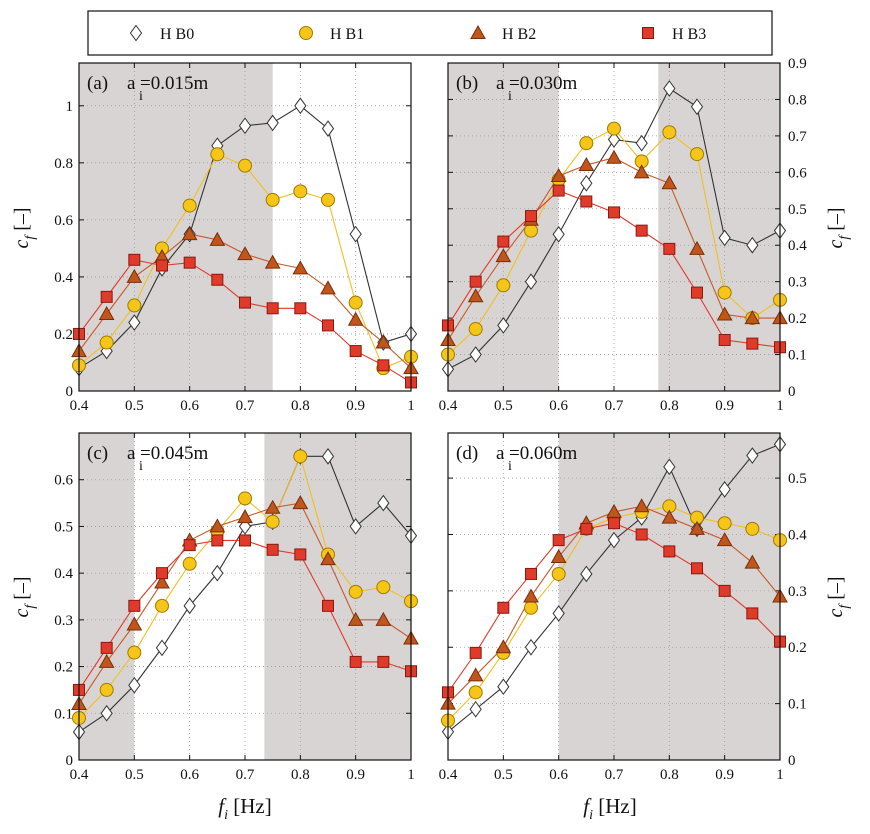 This screenshot has width=870, height=834. What do you see at coordinates (797, 283) in the screenshot?
I see `ytick-label: 0.3` at bounding box center [797, 283].